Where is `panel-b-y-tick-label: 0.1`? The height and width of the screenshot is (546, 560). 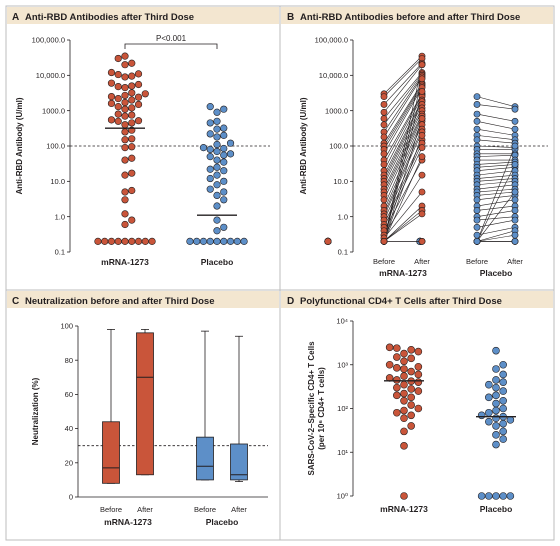
panel-b-y-tick-label: 0.1 is located at coordinates (343, 252).